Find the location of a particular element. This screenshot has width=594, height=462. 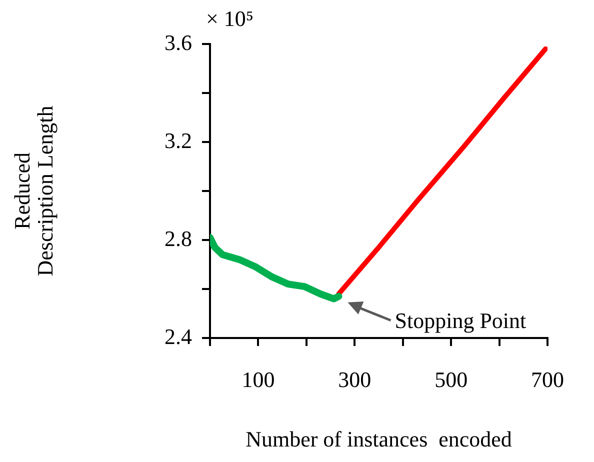

x-tick-label: 700 is located at coordinates (547, 379).